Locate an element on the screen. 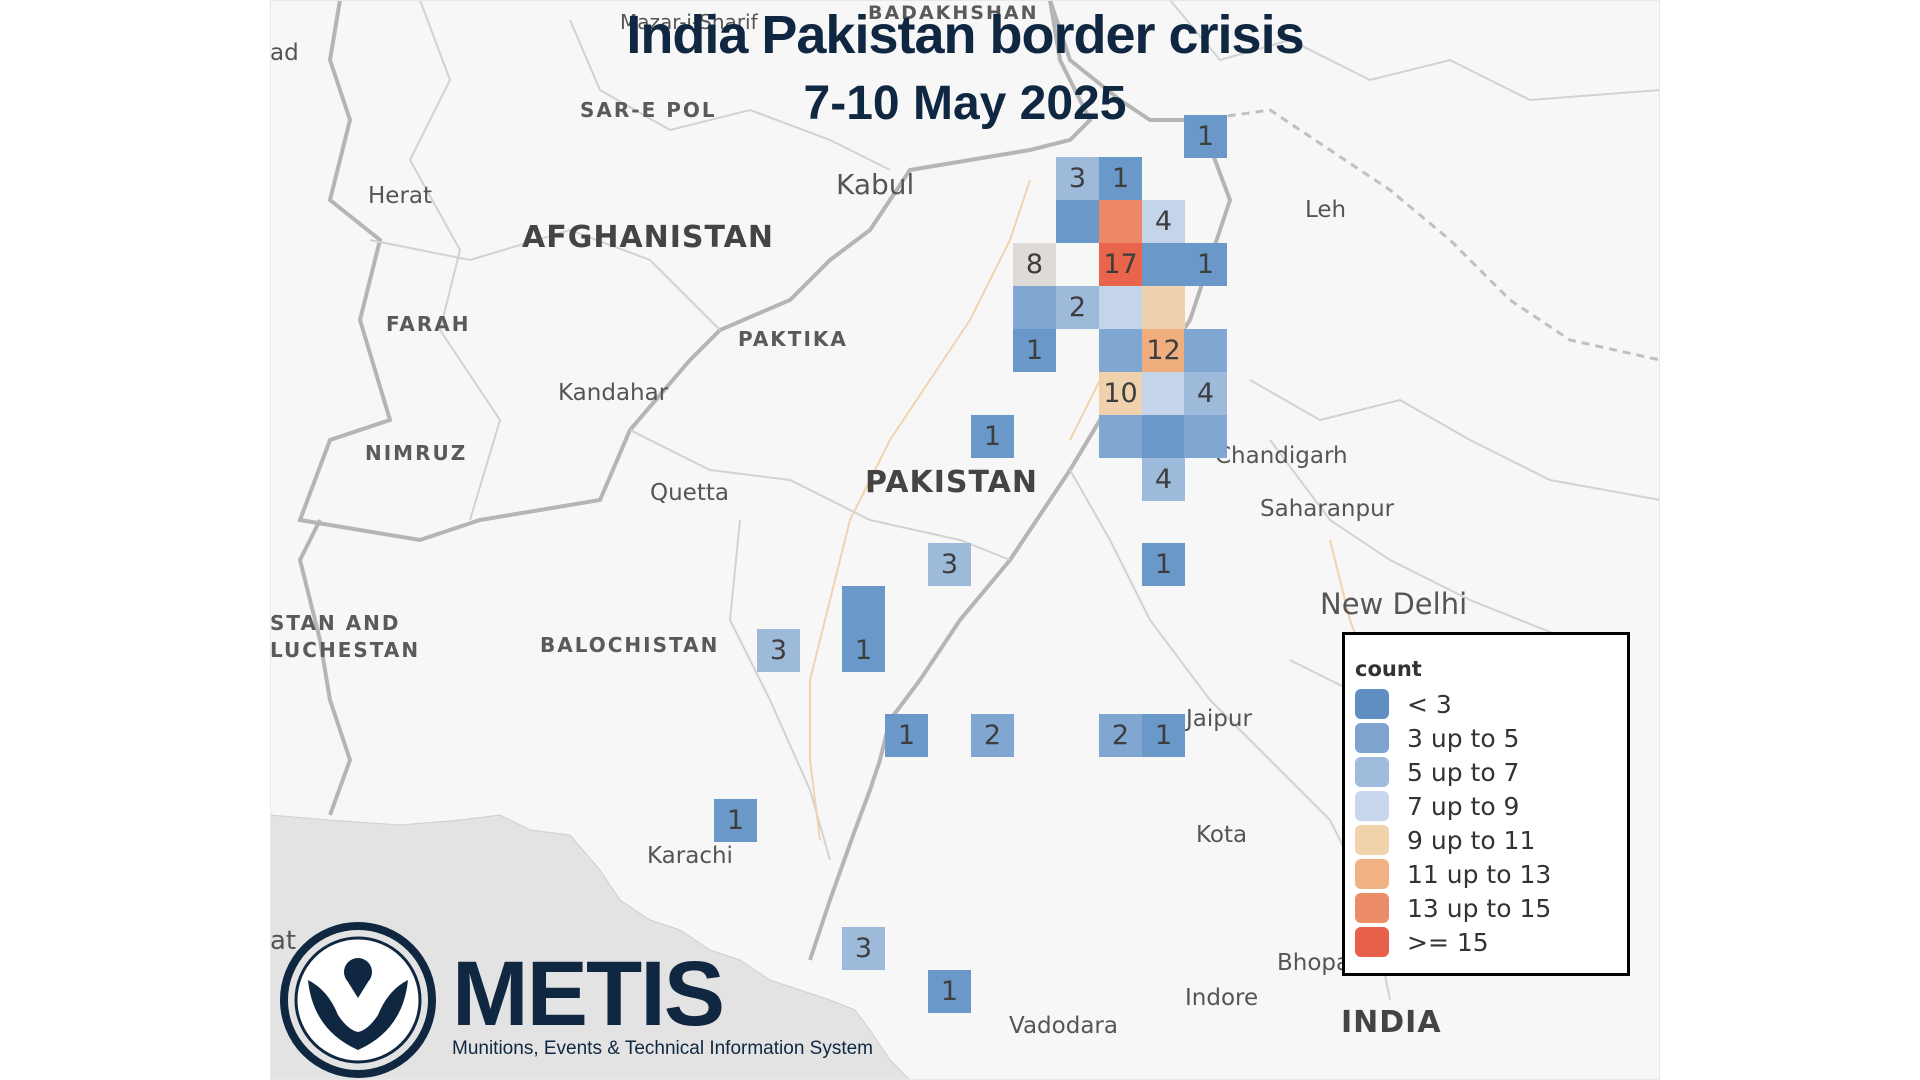  region-sar-e-pol: SAR-E POL is located at coordinates (648, 110).